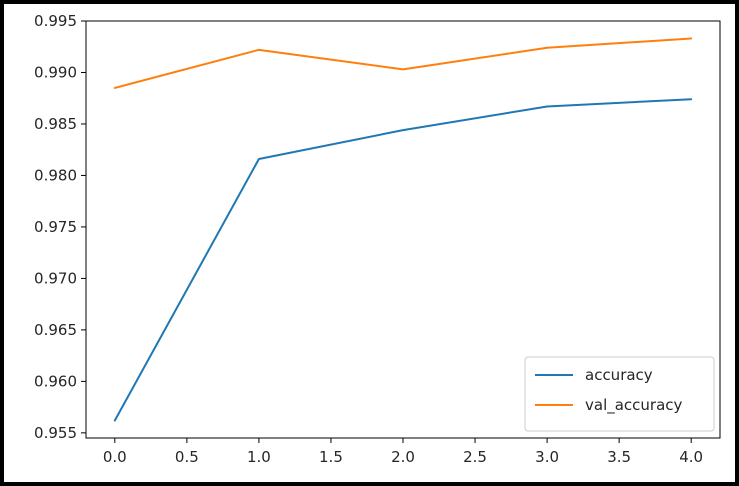 The width and height of the screenshot is (739, 486). Describe the element at coordinates (331, 457) in the screenshot. I see `x-tick-label: 1.5` at that location.